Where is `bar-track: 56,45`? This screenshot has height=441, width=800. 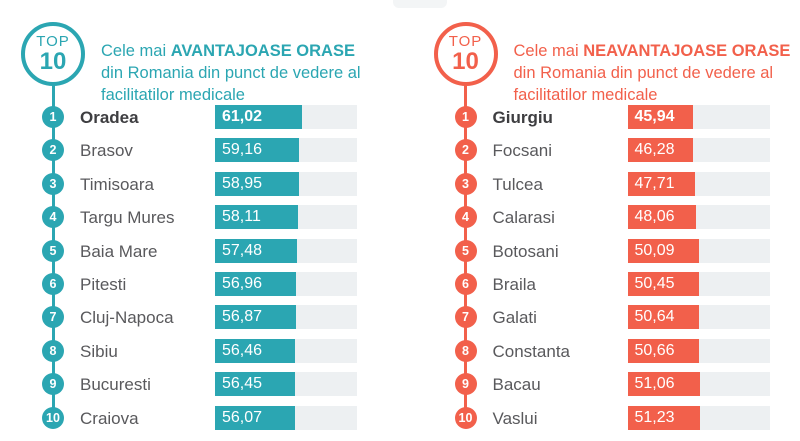
bar-track: 56,45 is located at coordinates (286, 384).